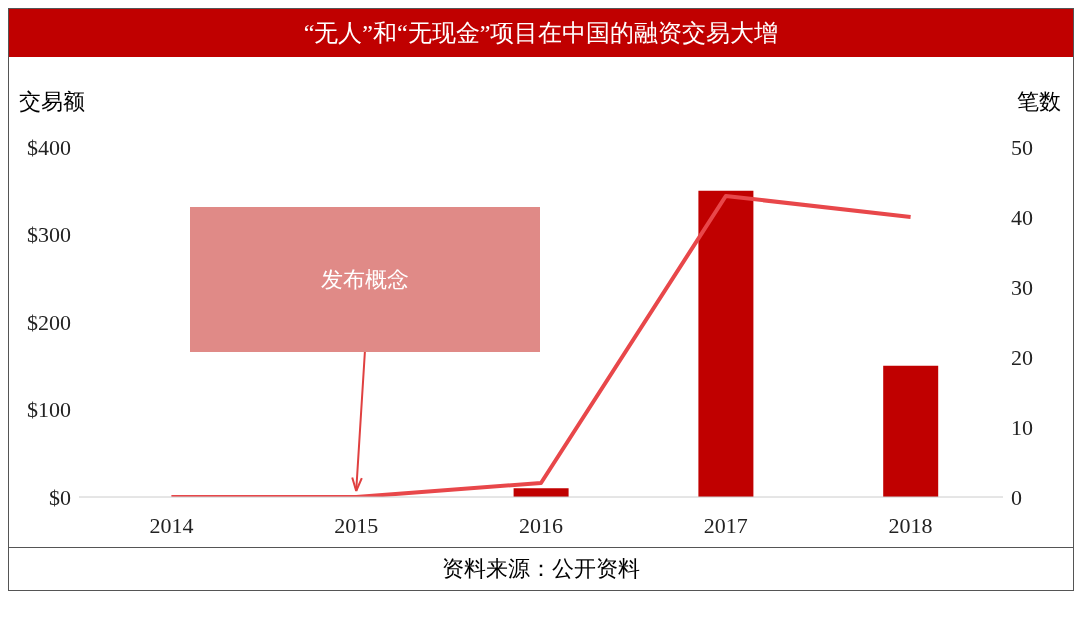  Describe the element at coordinates (1022, 357) in the screenshot. I see `y2-tick-label: 20` at that location.